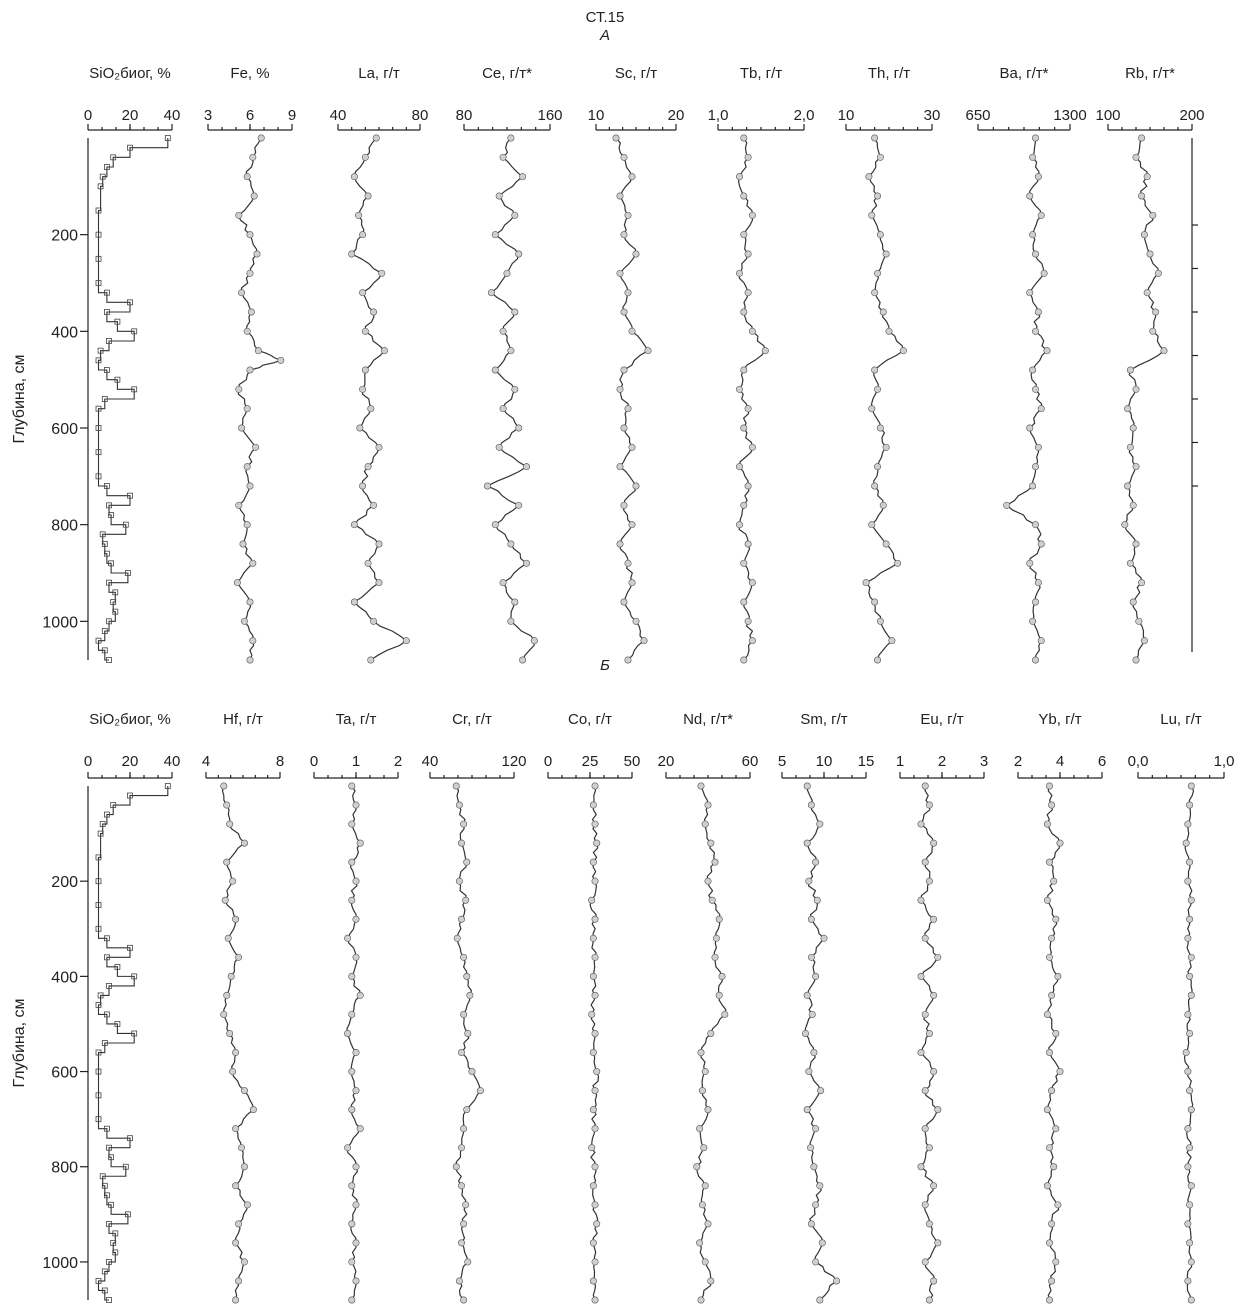 The width and height of the screenshot is (1238, 1308). I want to click on series-title-ta-b: Ta, г/т, so click(356, 719).